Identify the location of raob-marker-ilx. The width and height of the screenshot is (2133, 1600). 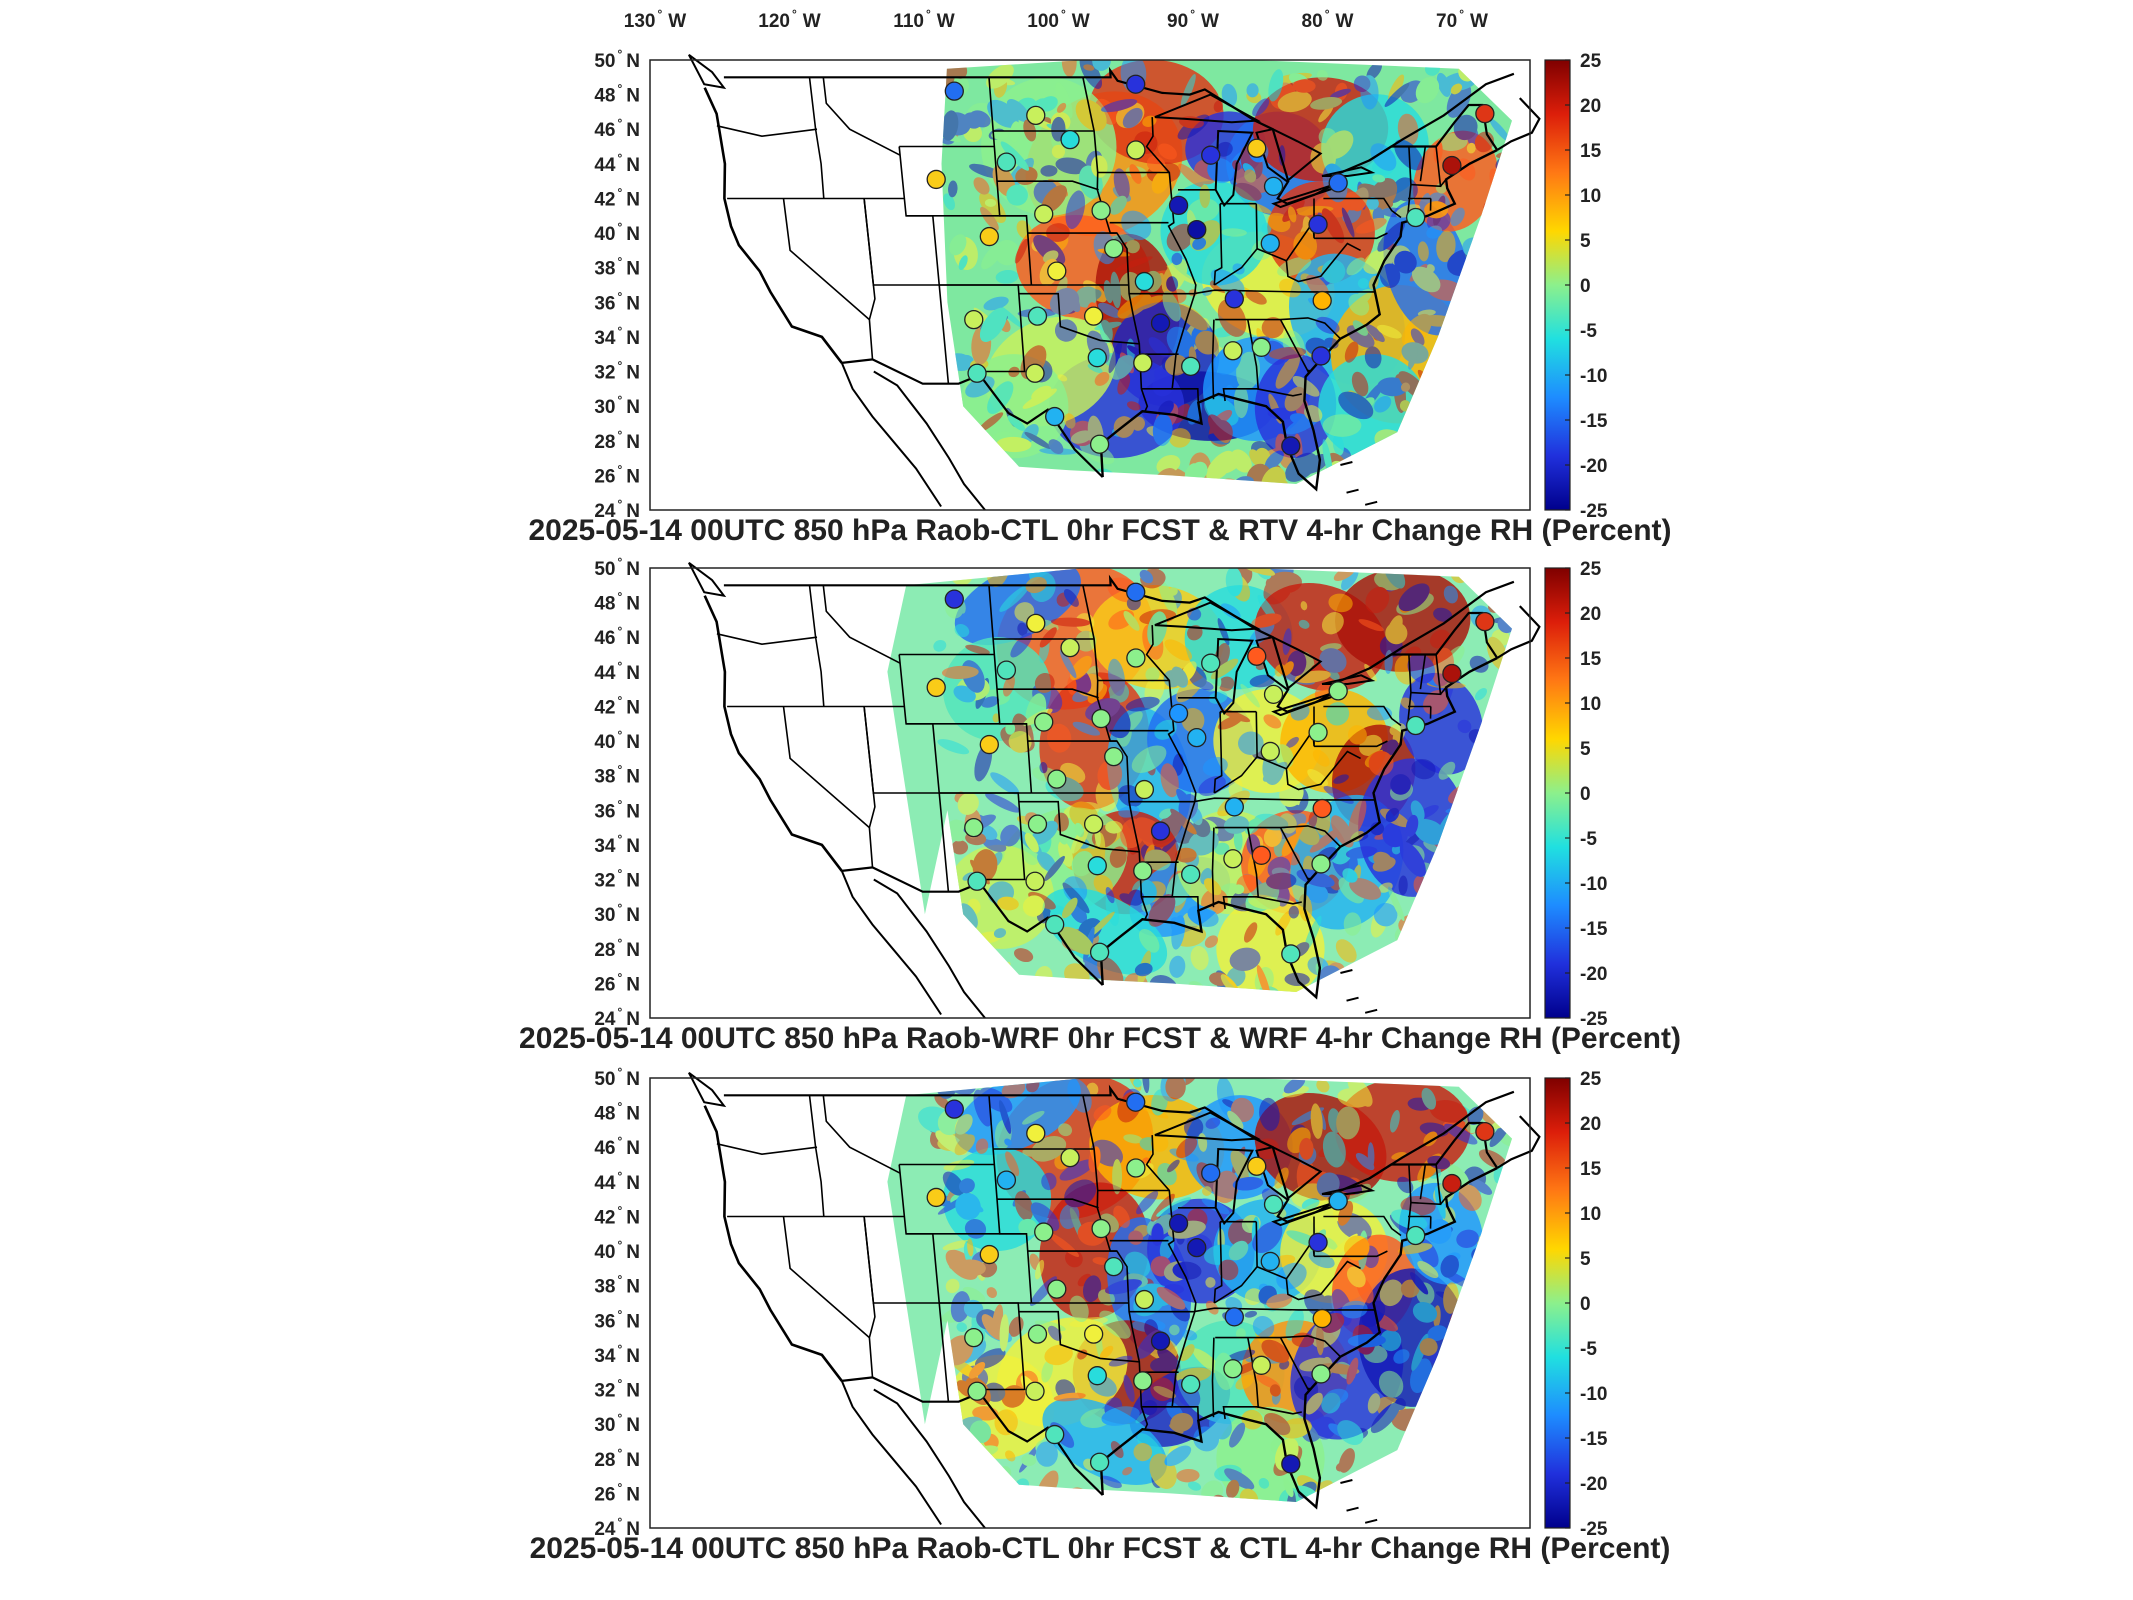
(1197, 737).